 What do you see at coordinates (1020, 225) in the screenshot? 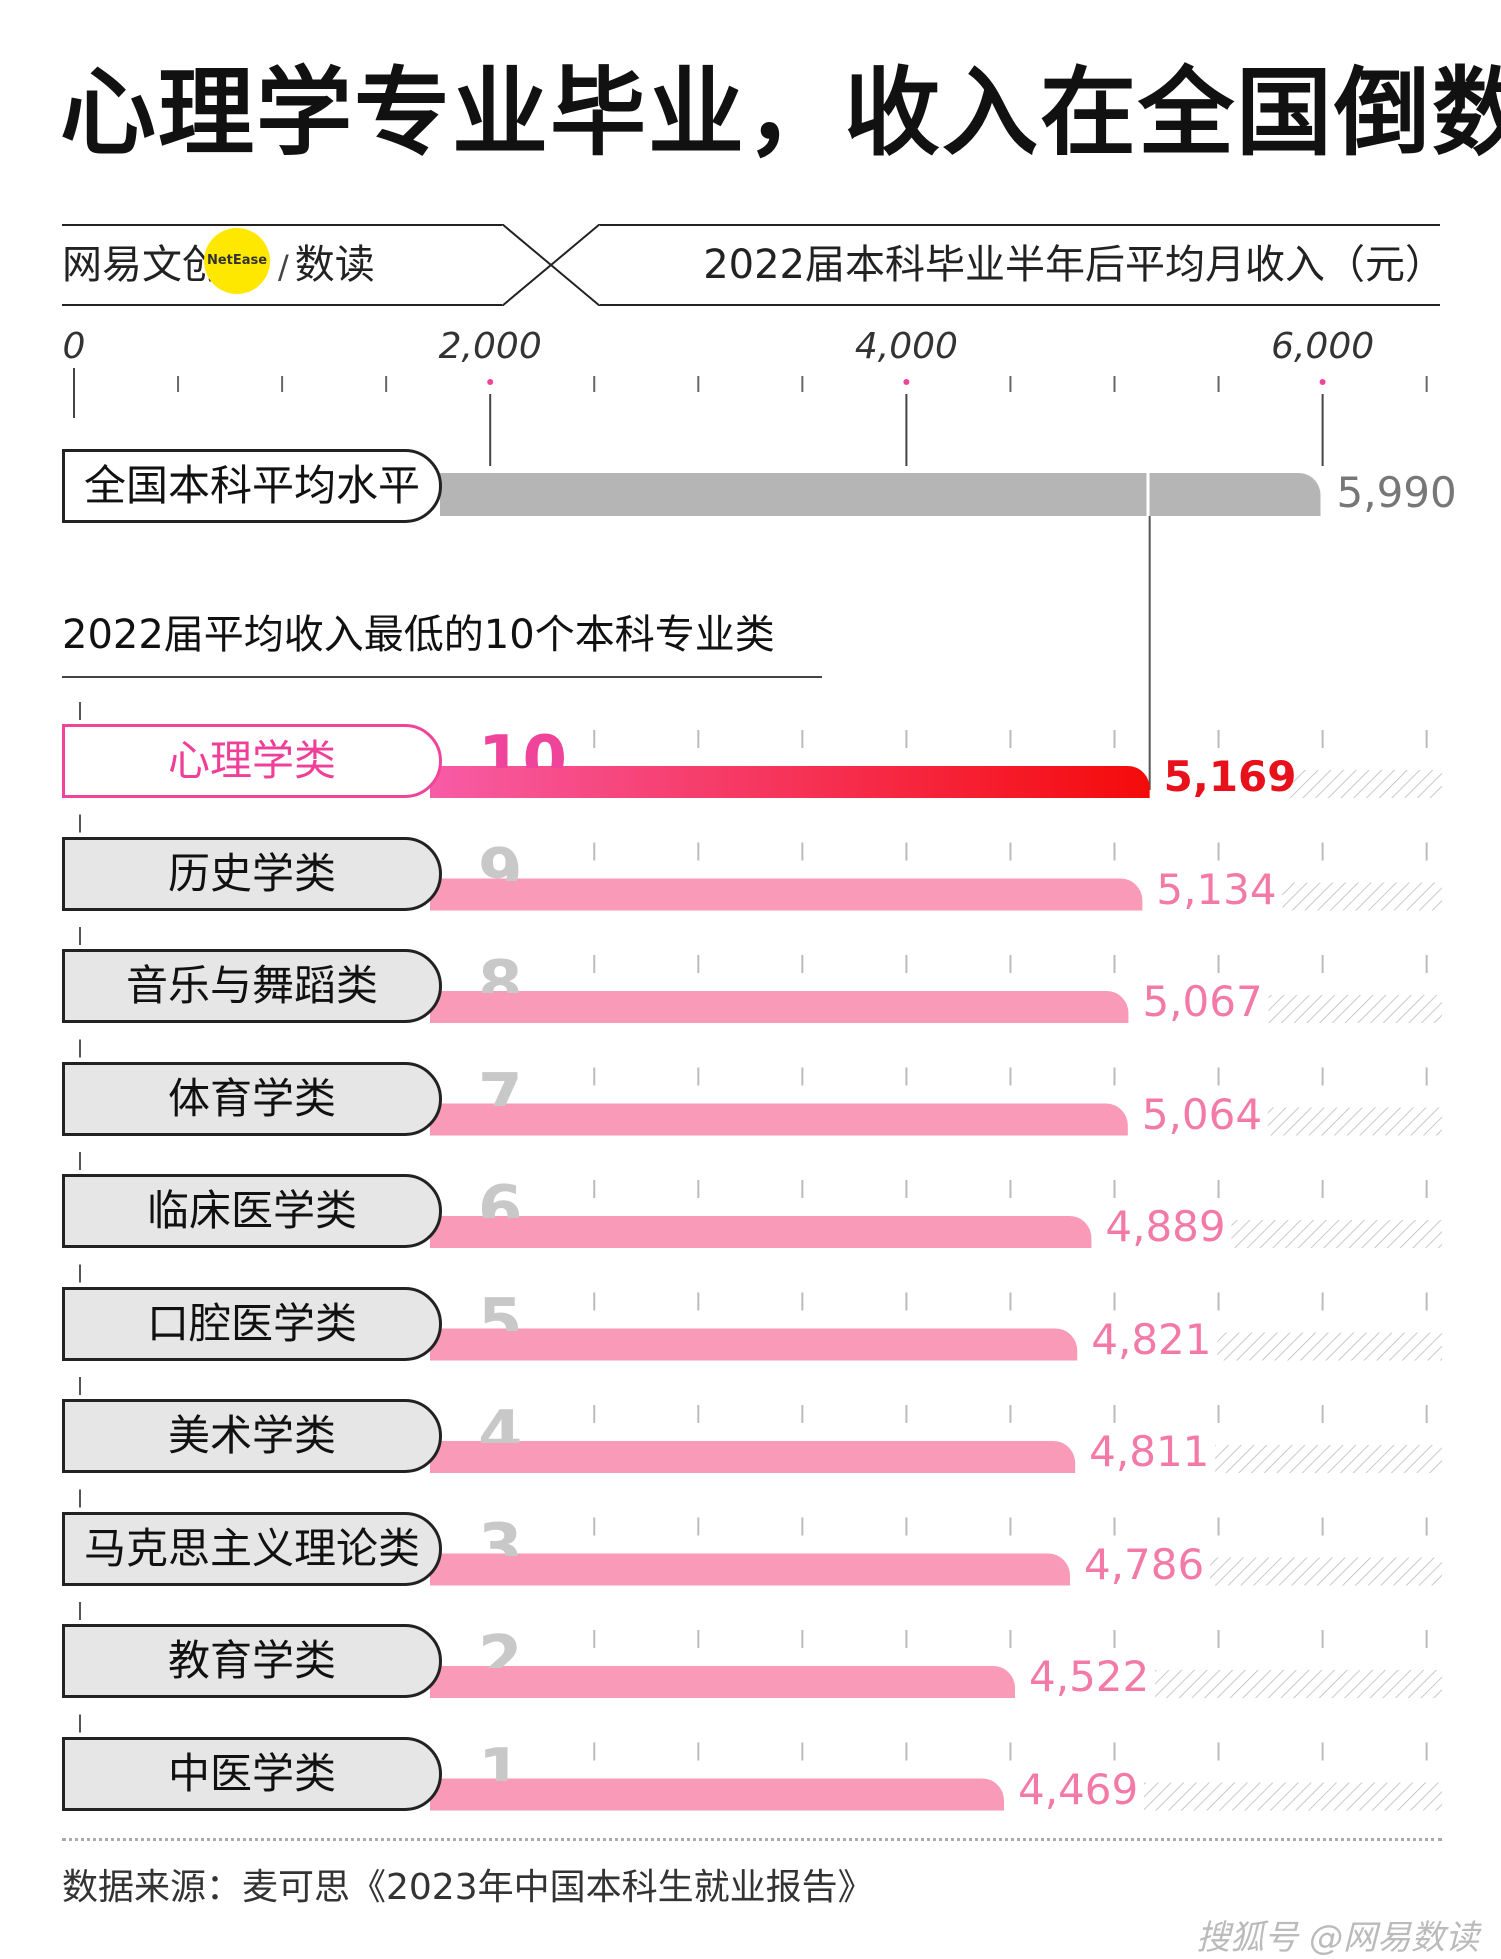
I see `header-line-top-right` at bounding box center [1020, 225].